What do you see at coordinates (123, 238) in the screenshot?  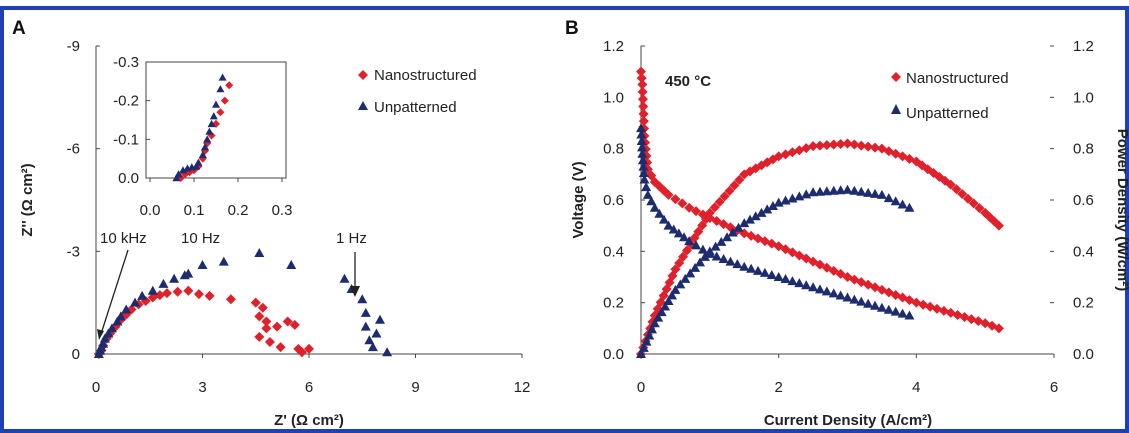 I see `annotation-10khz: 10 kHz` at bounding box center [123, 238].